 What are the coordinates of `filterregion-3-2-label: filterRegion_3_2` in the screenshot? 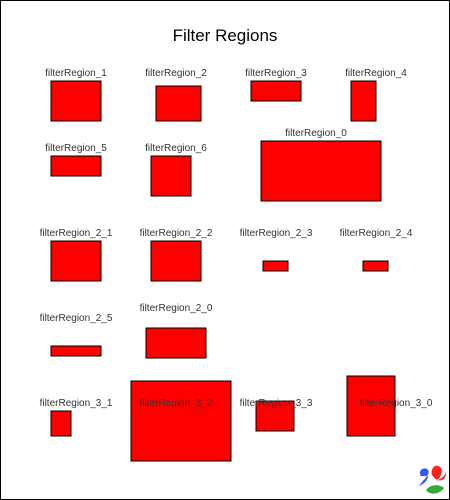 It's located at (176, 403).